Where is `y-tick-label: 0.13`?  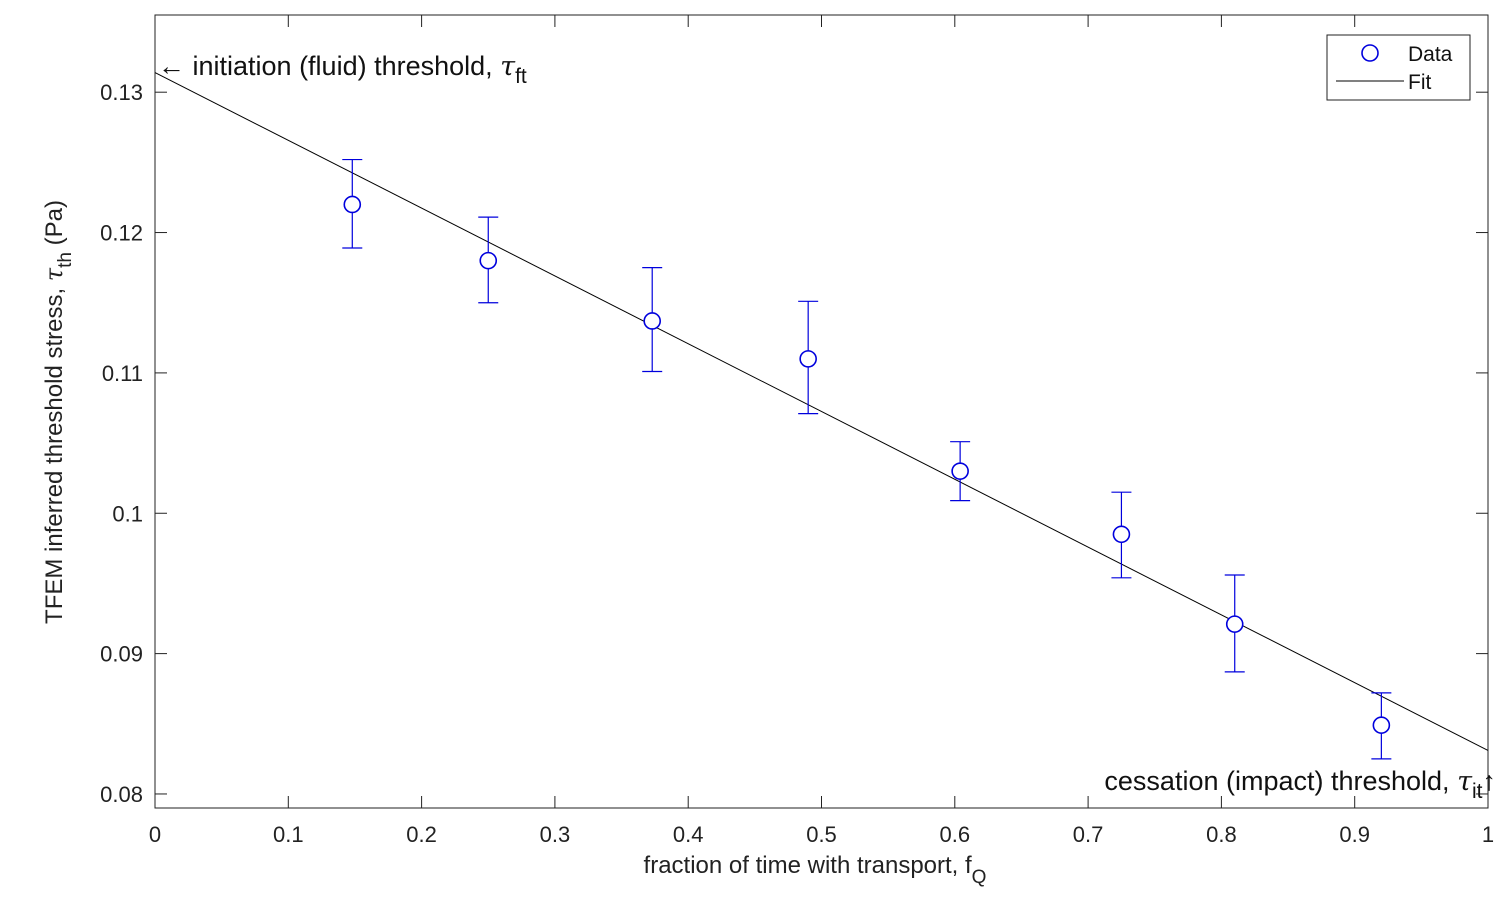
y-tick-label: 0.13 is located at coordinates (121, 92).